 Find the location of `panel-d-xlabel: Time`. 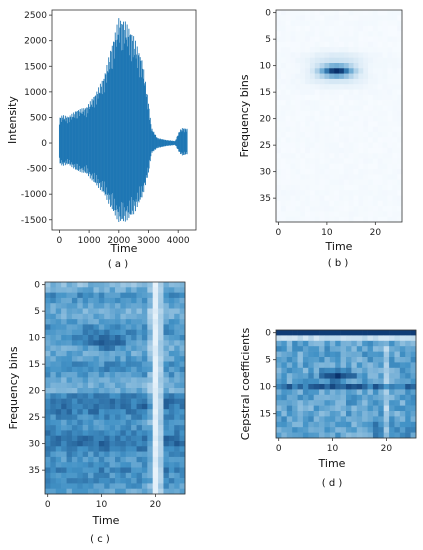

panel-d-xlabel: Time is located at coordinates (332, 463).